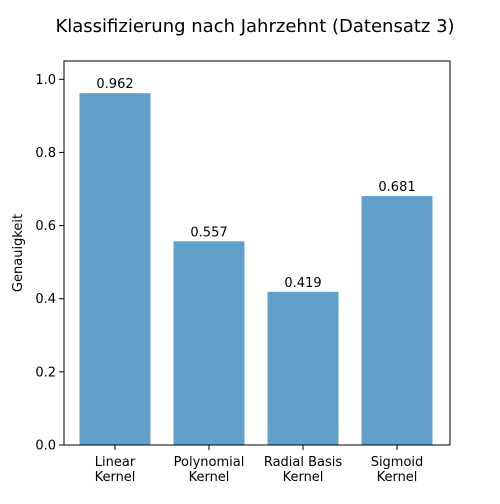  Describe the element at coordinates (302, 283) in the screenshot. I see `data-label-2: 0.419` at that location.